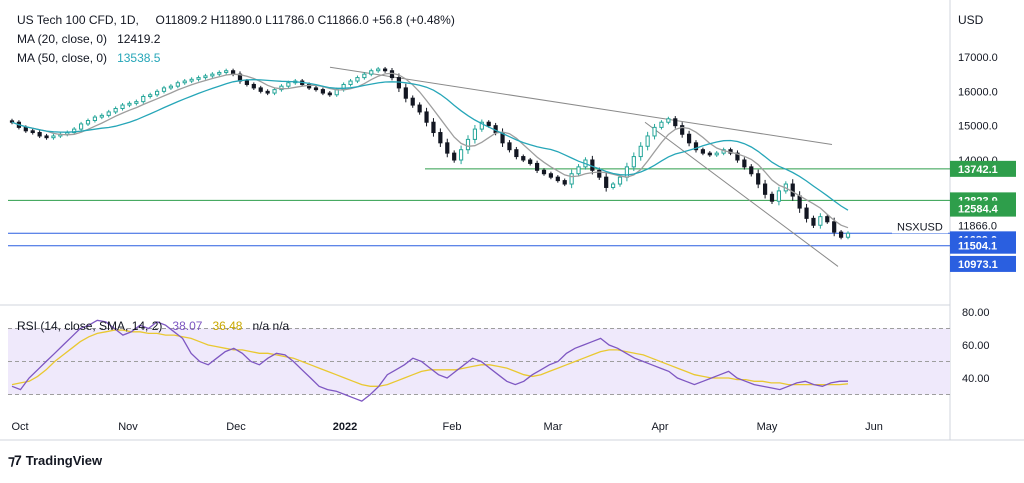  Describe the element at coordinates (88, 39) in the screenshot. I see `legend-ma20: MA (20, close, 0) 12419.2` at that location.